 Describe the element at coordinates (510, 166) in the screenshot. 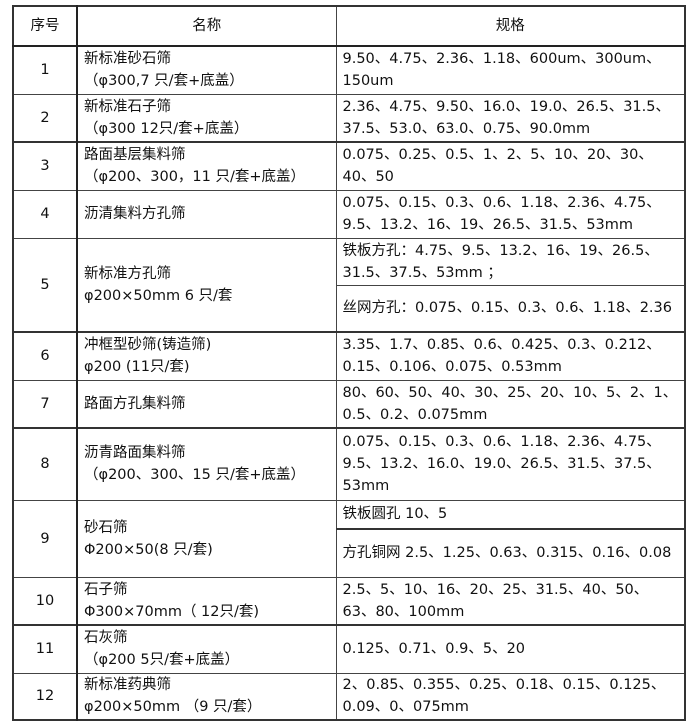

I see `sieve-spec: 0.075、0.25、0.5、1、2、5、10、20、30、40、50` at that location.